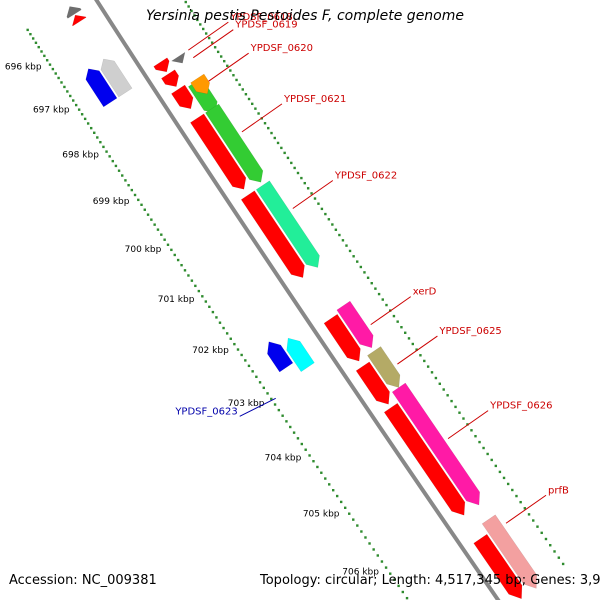 The image size is (600, 600). Describe the element at coordinates (558, 490) in the screenshot. I see `gene-label: prfB` at that location.